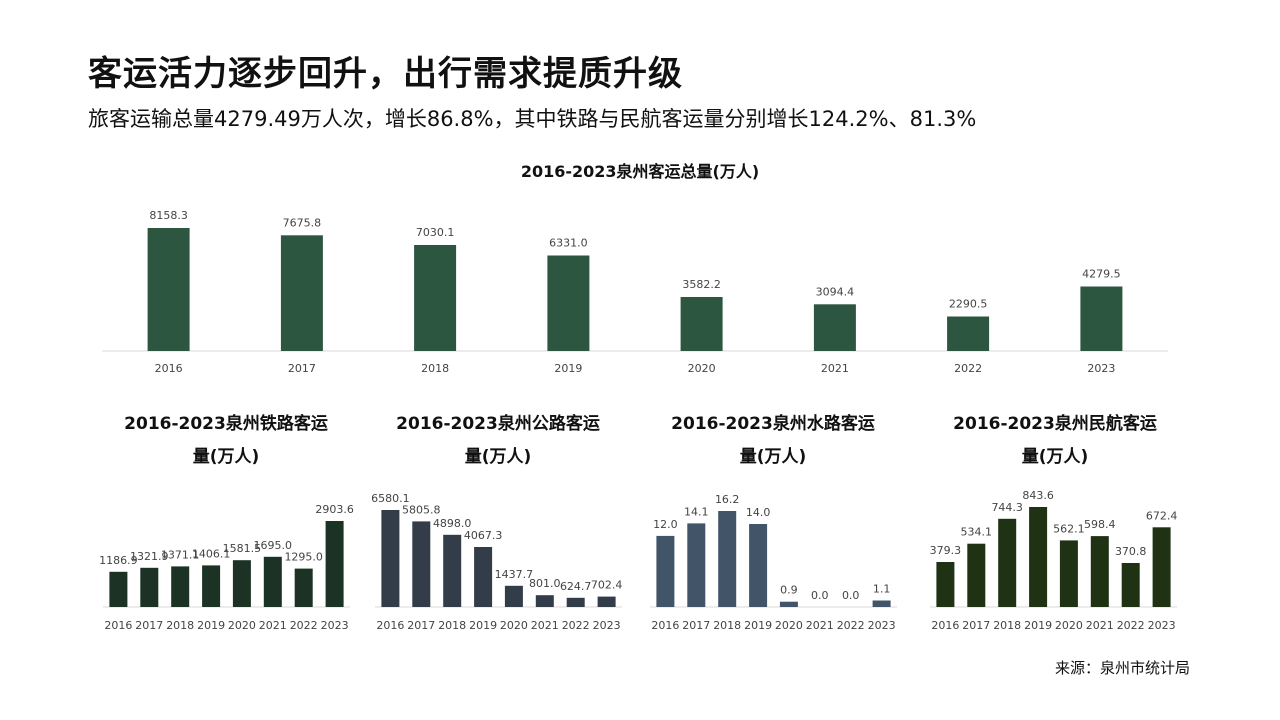 Image resolution: width=1280 pixels, height=720 pixels. I want to click on rail-value-label-2022: 1295.0, so click(303, 557).